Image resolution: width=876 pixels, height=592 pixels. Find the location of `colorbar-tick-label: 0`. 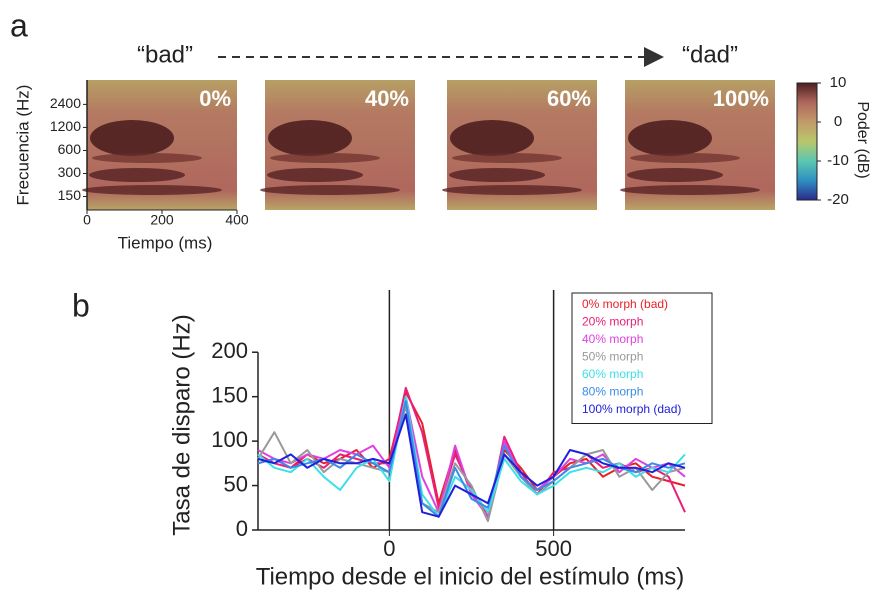

colorbar-tick-label: 0 is located at coordinates (838, 121).